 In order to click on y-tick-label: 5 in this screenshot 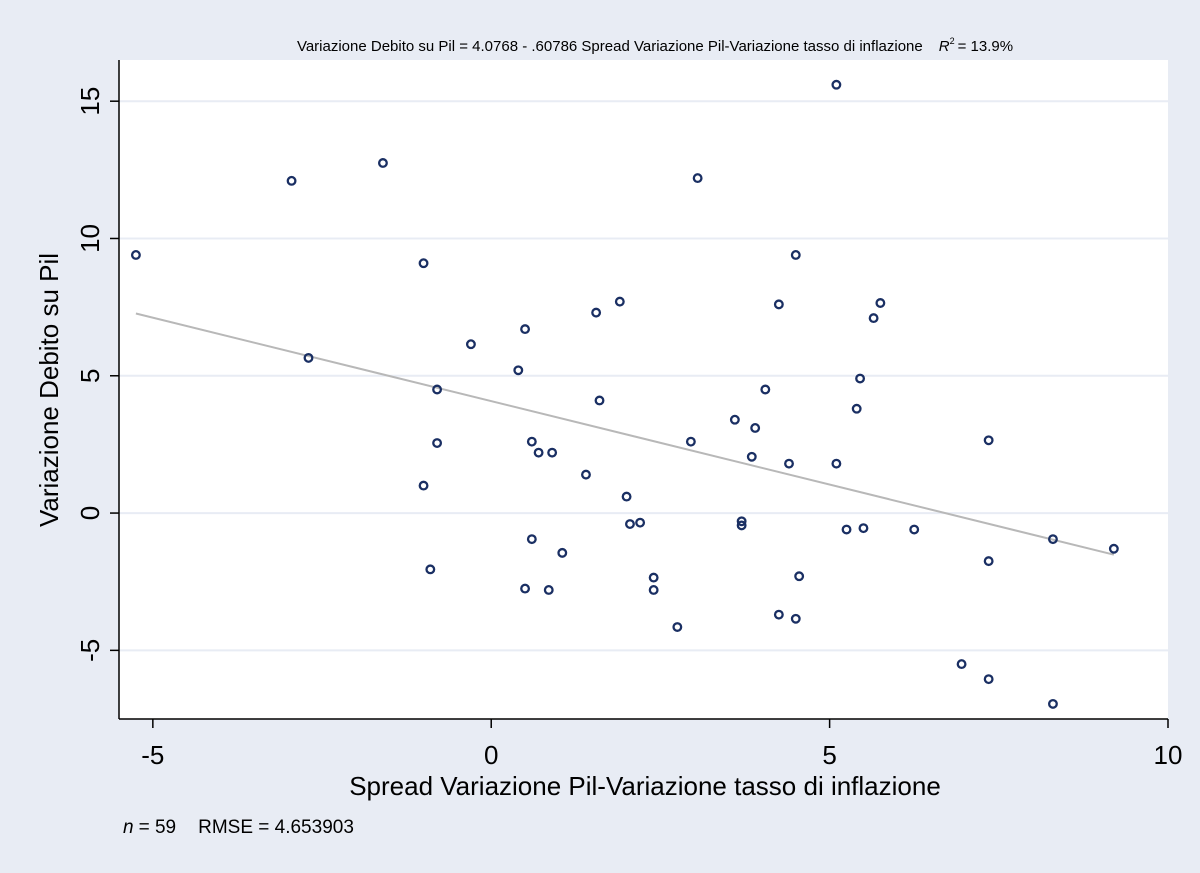, I will do `click(90, 376)`.